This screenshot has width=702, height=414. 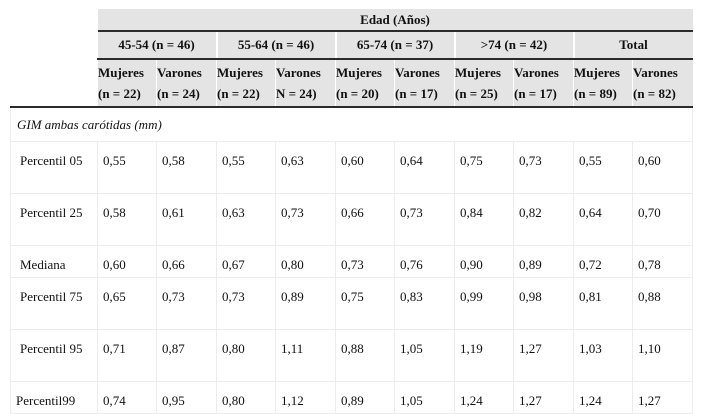 What do you see at coordinates (424, 261) in the screenshot?
I see `table-cell: 0,76` at bounding box center [424, 261].